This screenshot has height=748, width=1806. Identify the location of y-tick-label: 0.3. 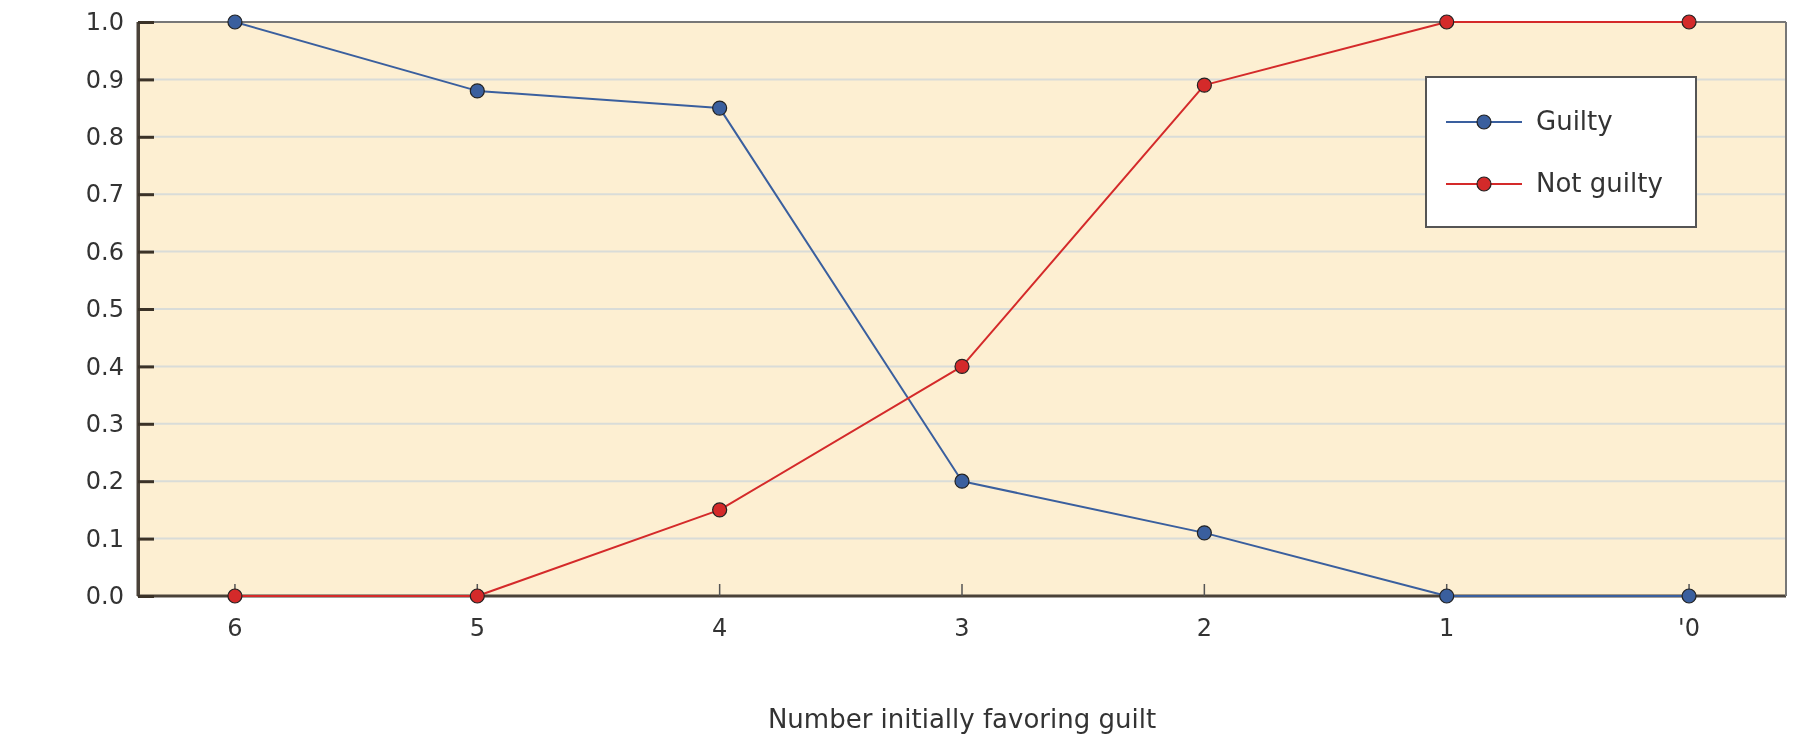
(104, 423).